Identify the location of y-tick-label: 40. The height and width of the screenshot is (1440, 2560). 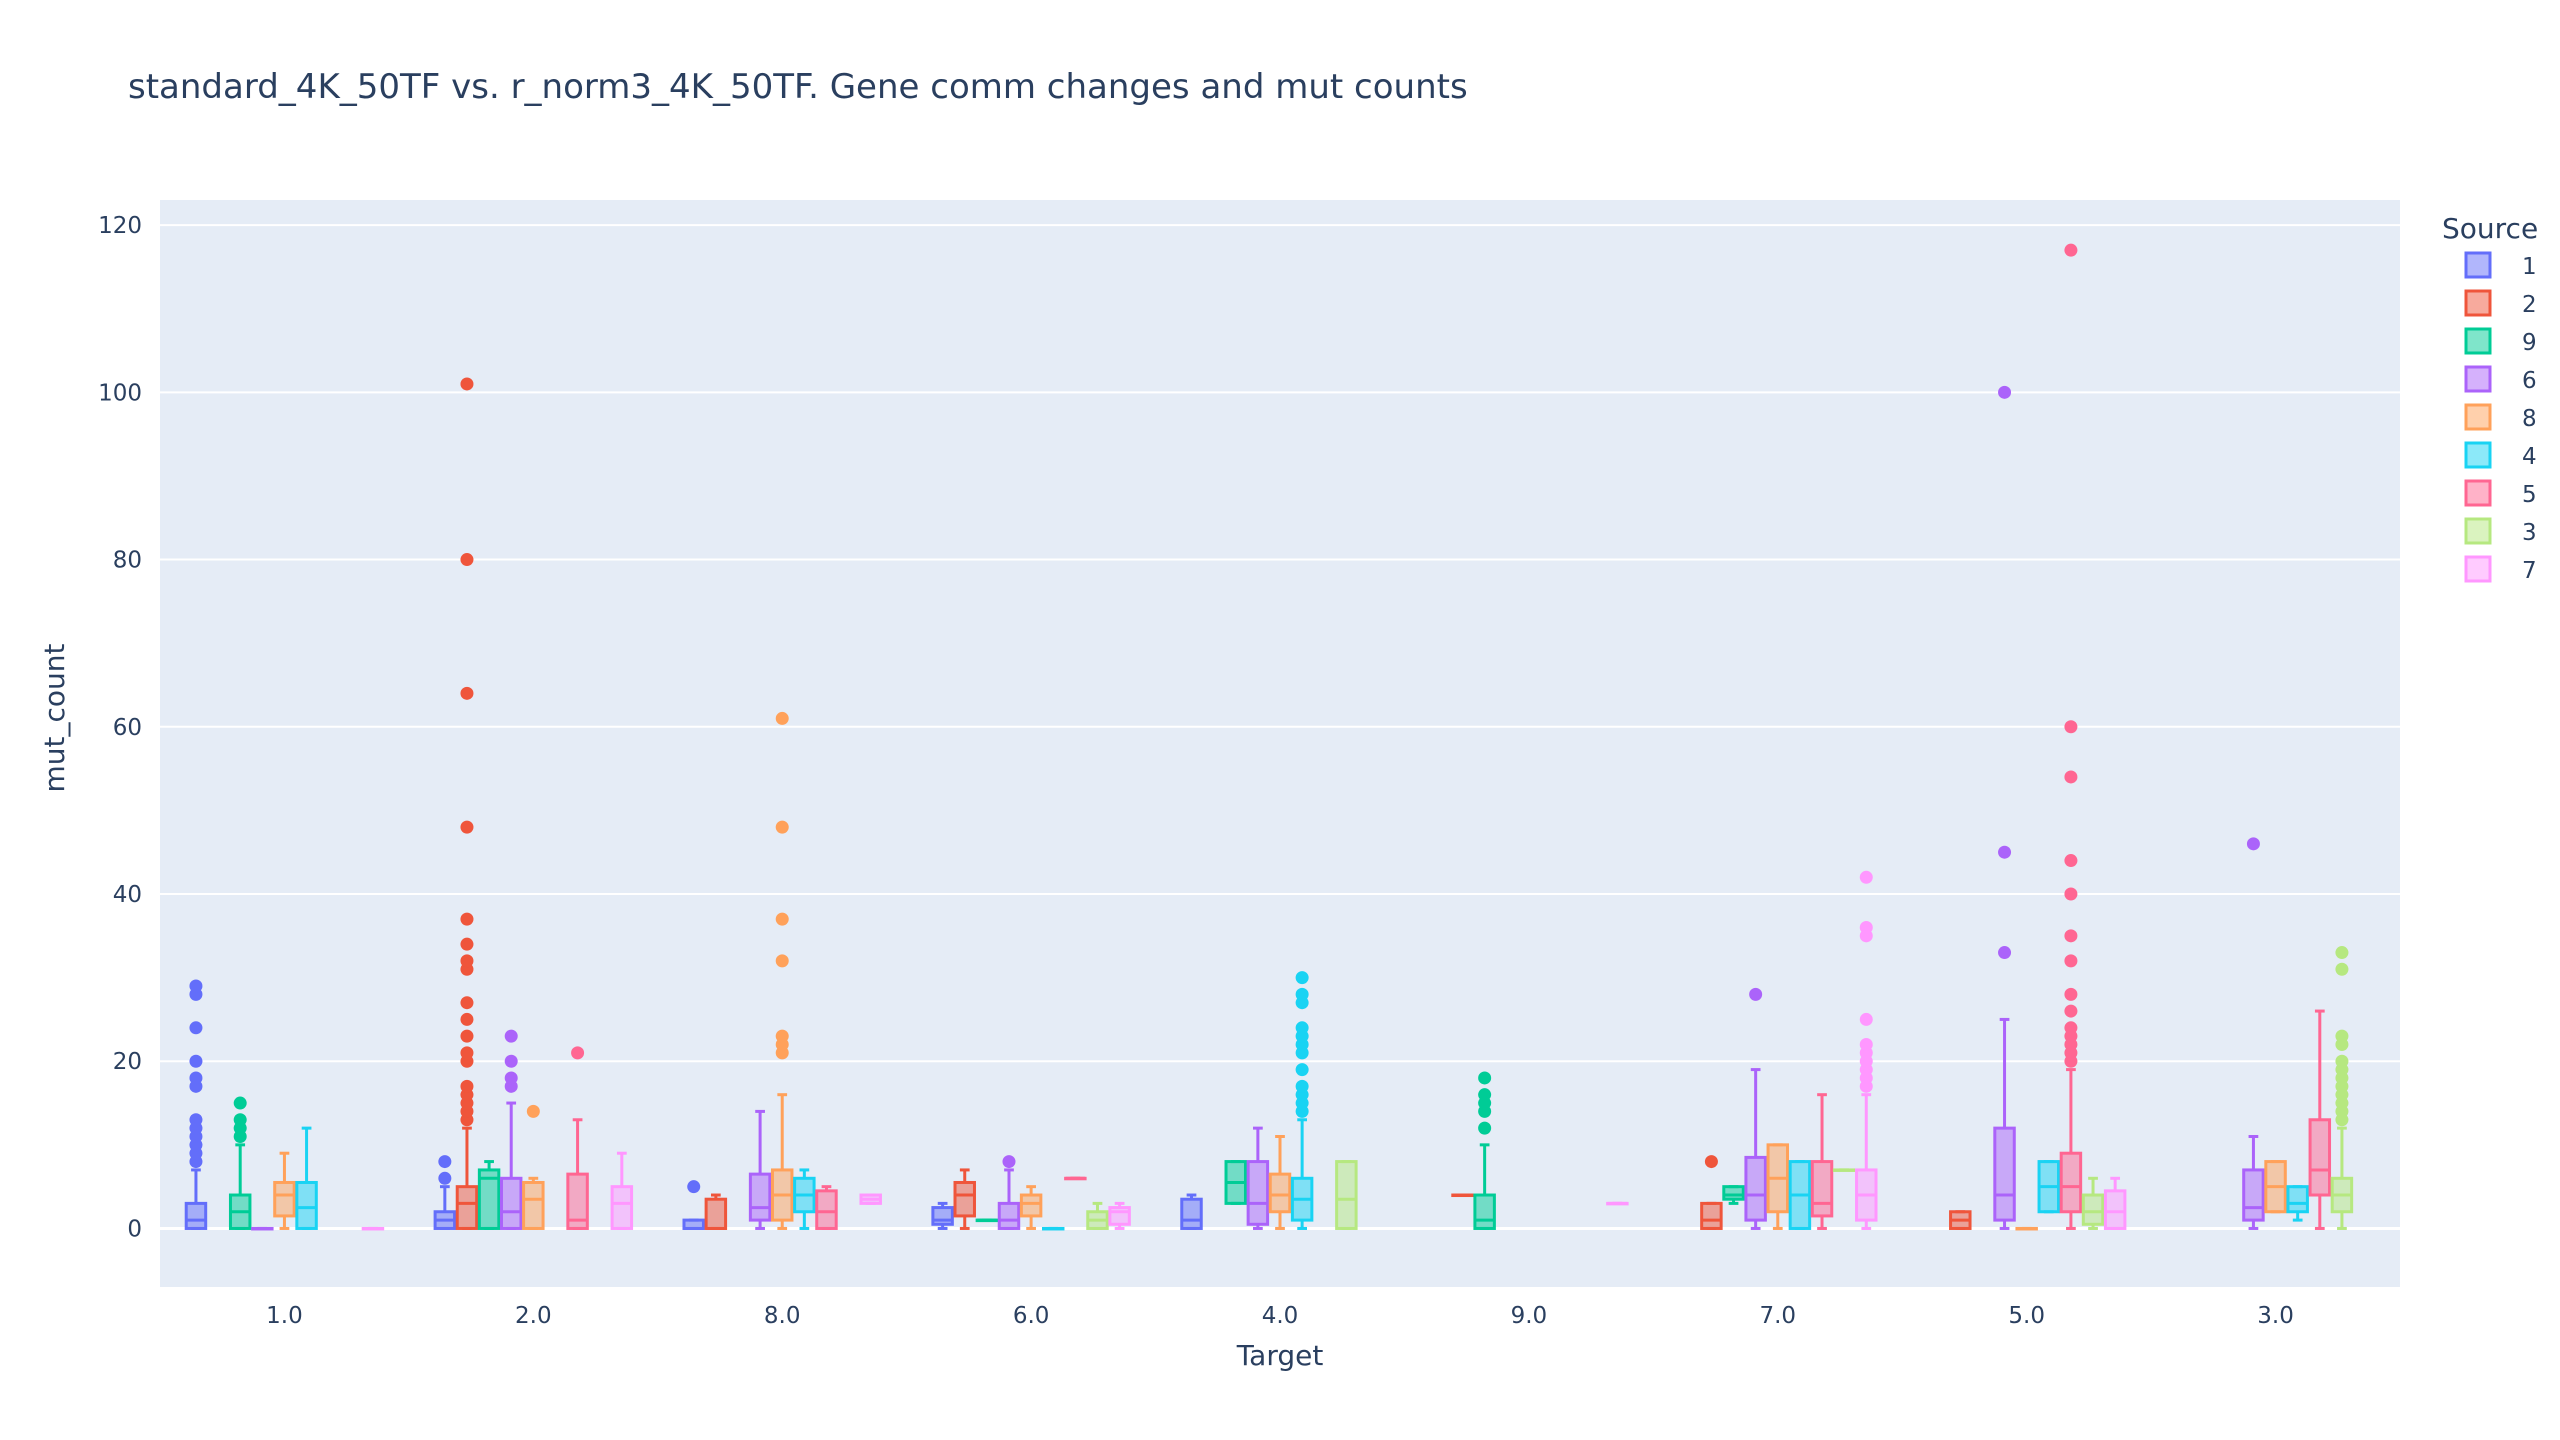
(127, 895).